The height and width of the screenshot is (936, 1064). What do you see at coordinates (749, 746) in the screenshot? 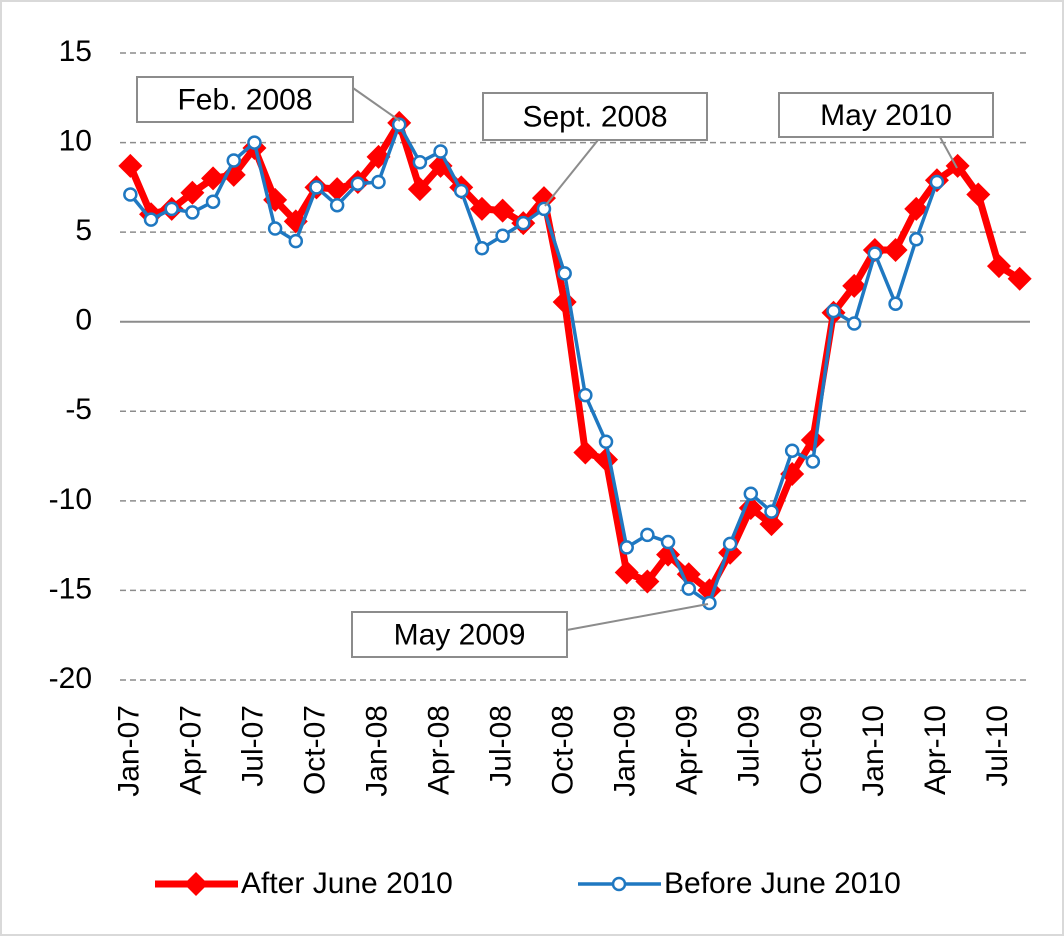
I see `x-tick-label: Jul-09` at bounding box center [749, 746].